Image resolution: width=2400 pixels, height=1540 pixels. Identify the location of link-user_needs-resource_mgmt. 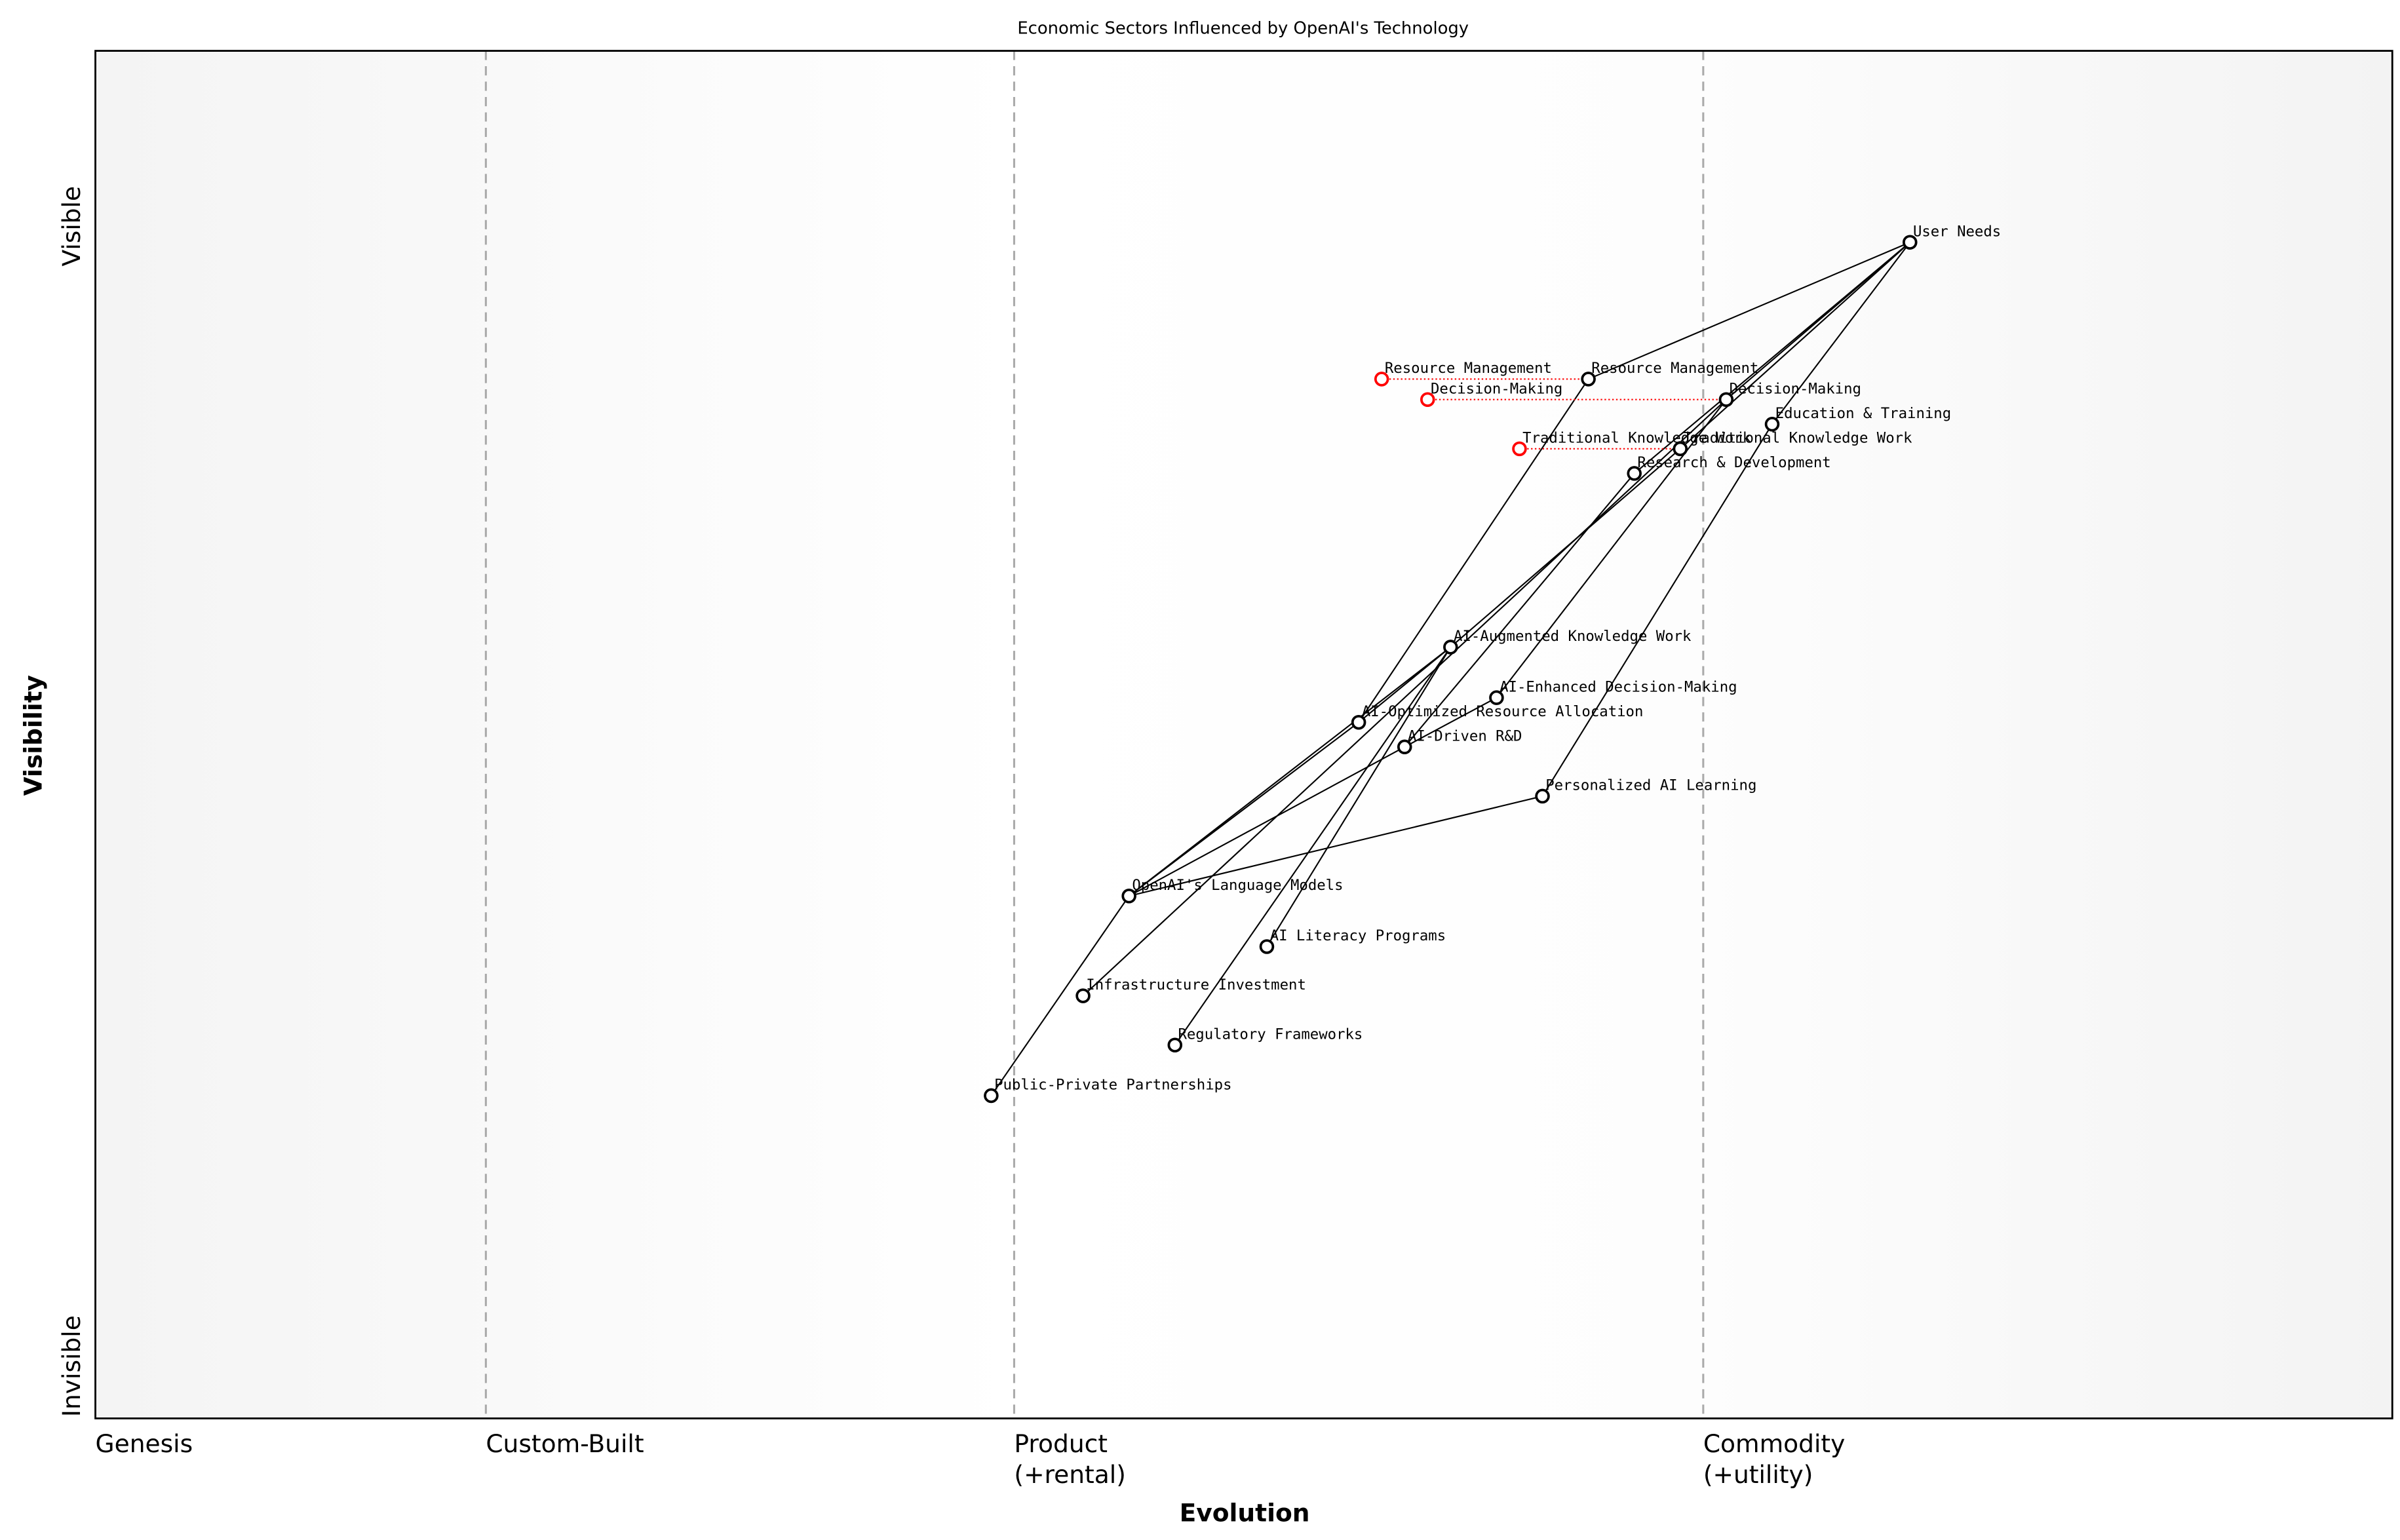
(1749, 310).